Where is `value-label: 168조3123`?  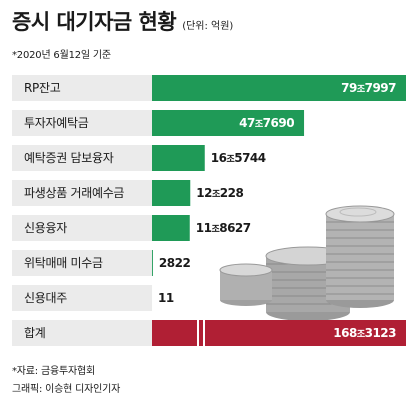 value-label: 168조3123 is located at coordinates (274, 334).